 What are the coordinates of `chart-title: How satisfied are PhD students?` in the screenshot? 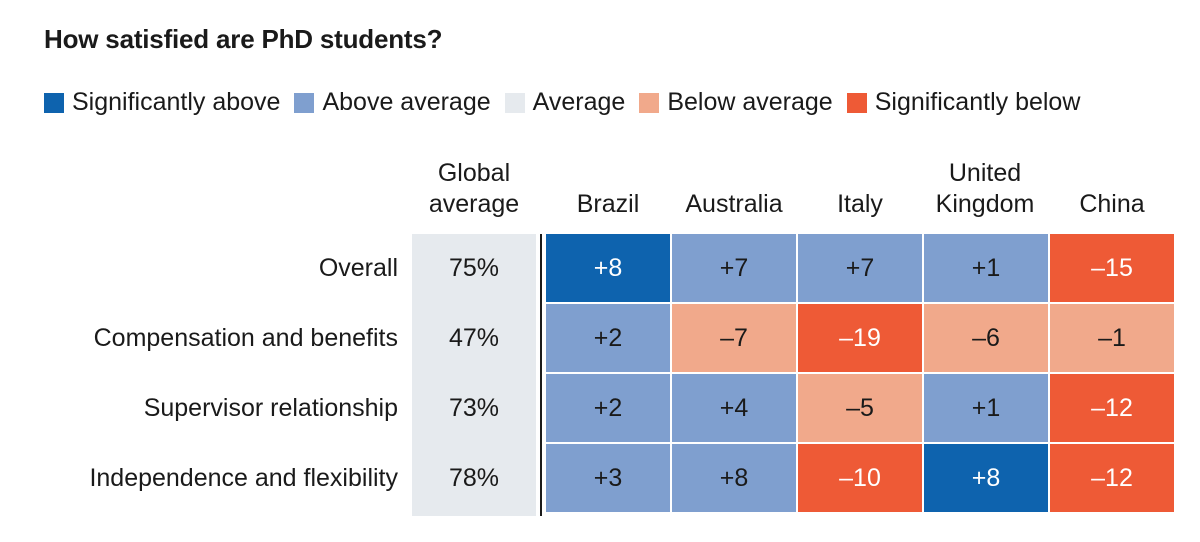 It's located at (243, 39).